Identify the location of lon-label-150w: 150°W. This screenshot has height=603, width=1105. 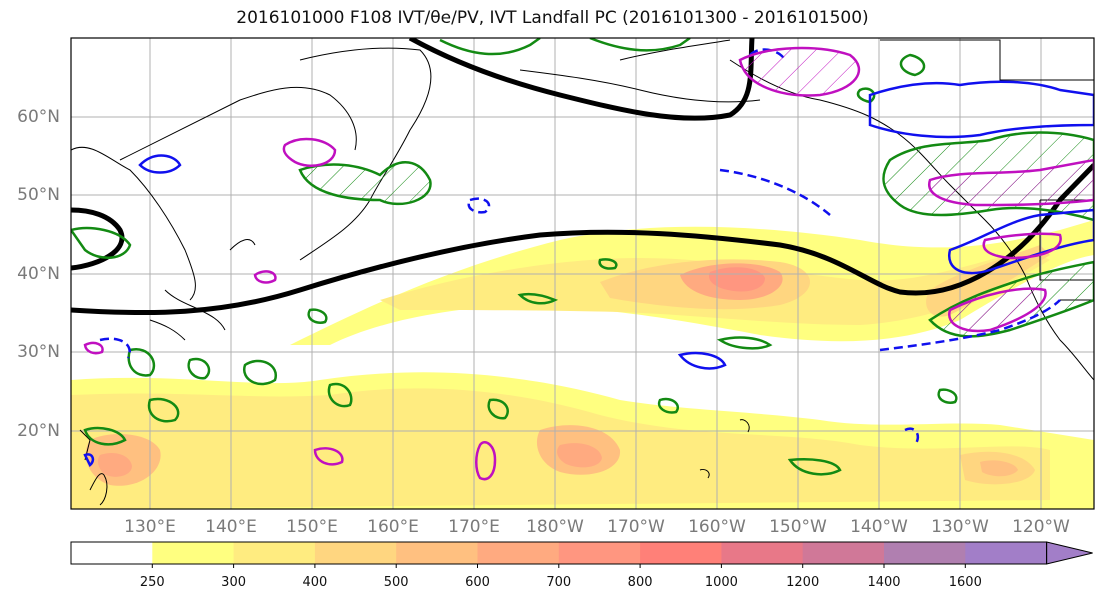
(798, 527).